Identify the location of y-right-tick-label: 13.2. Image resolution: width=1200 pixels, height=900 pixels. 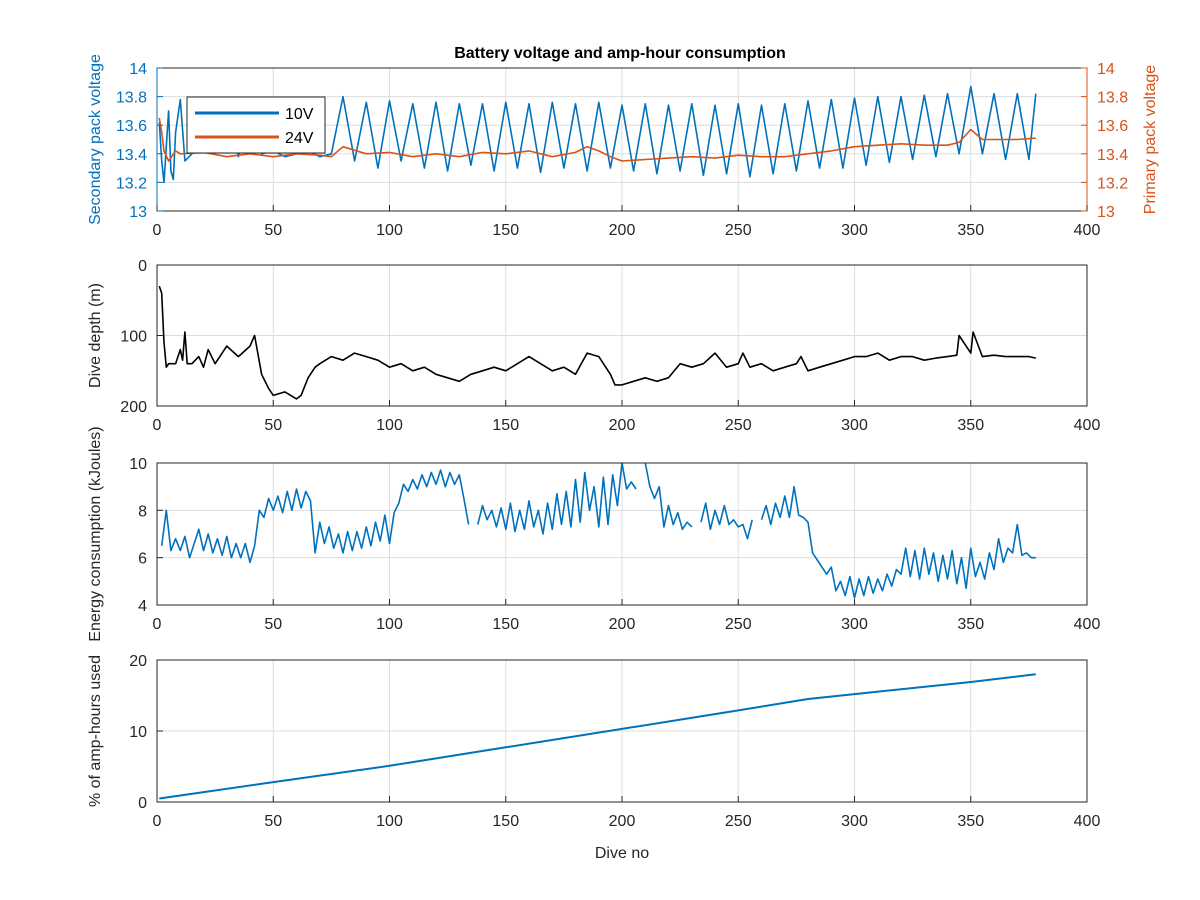
(1112, 183).